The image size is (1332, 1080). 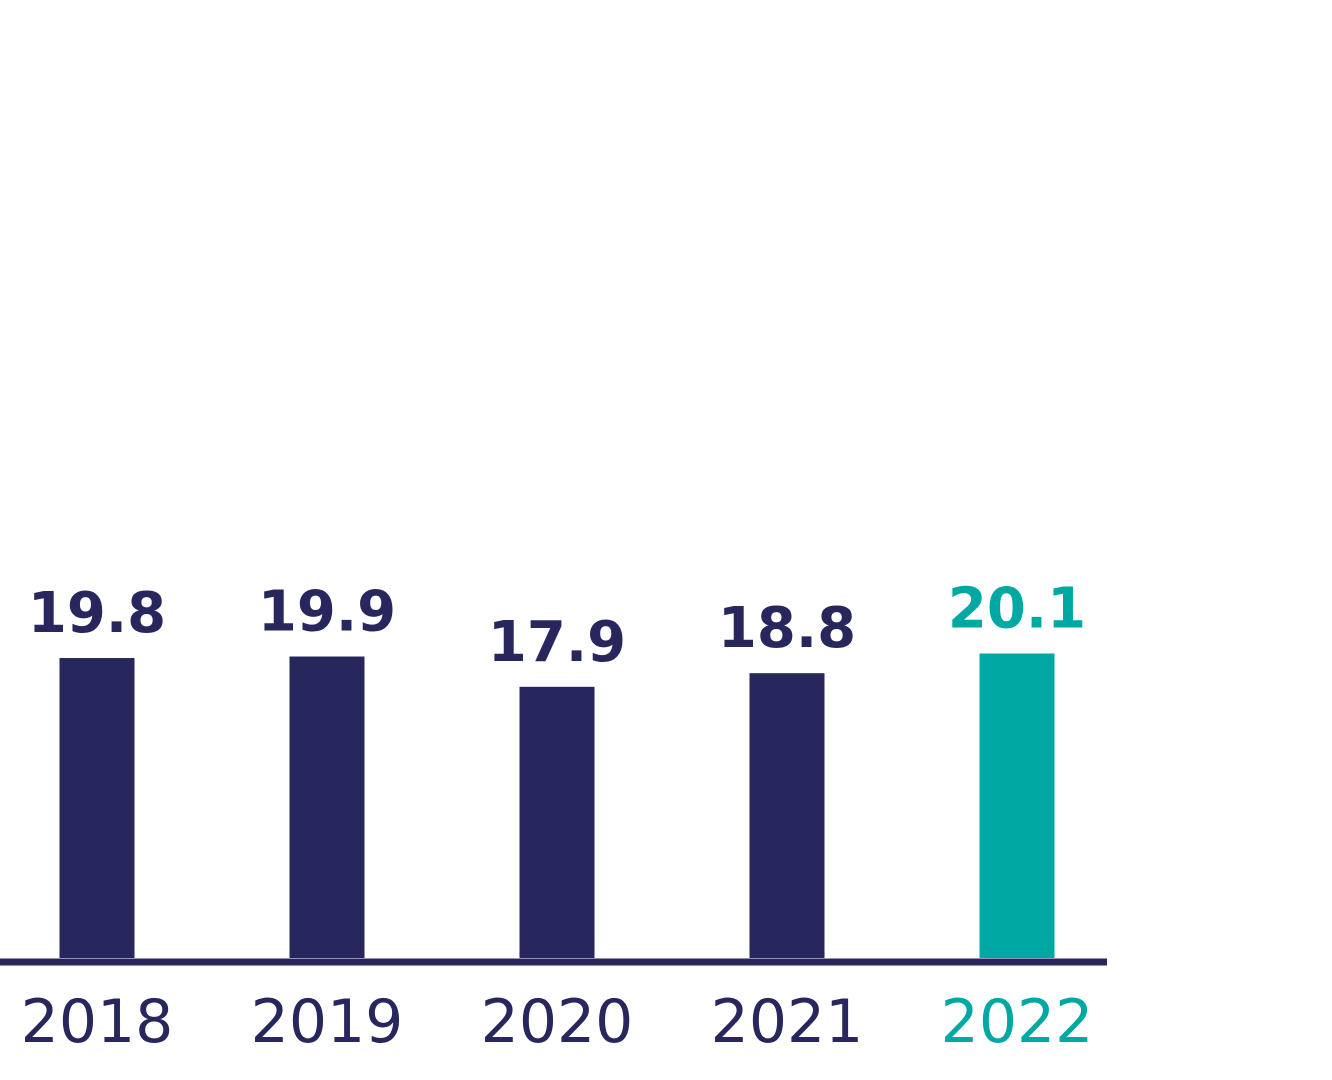 What do you see at coordinates (787, 1022) in the screenshot?
I see `x-tick-label-2021: 2021` at bounding box center [787, 1022].